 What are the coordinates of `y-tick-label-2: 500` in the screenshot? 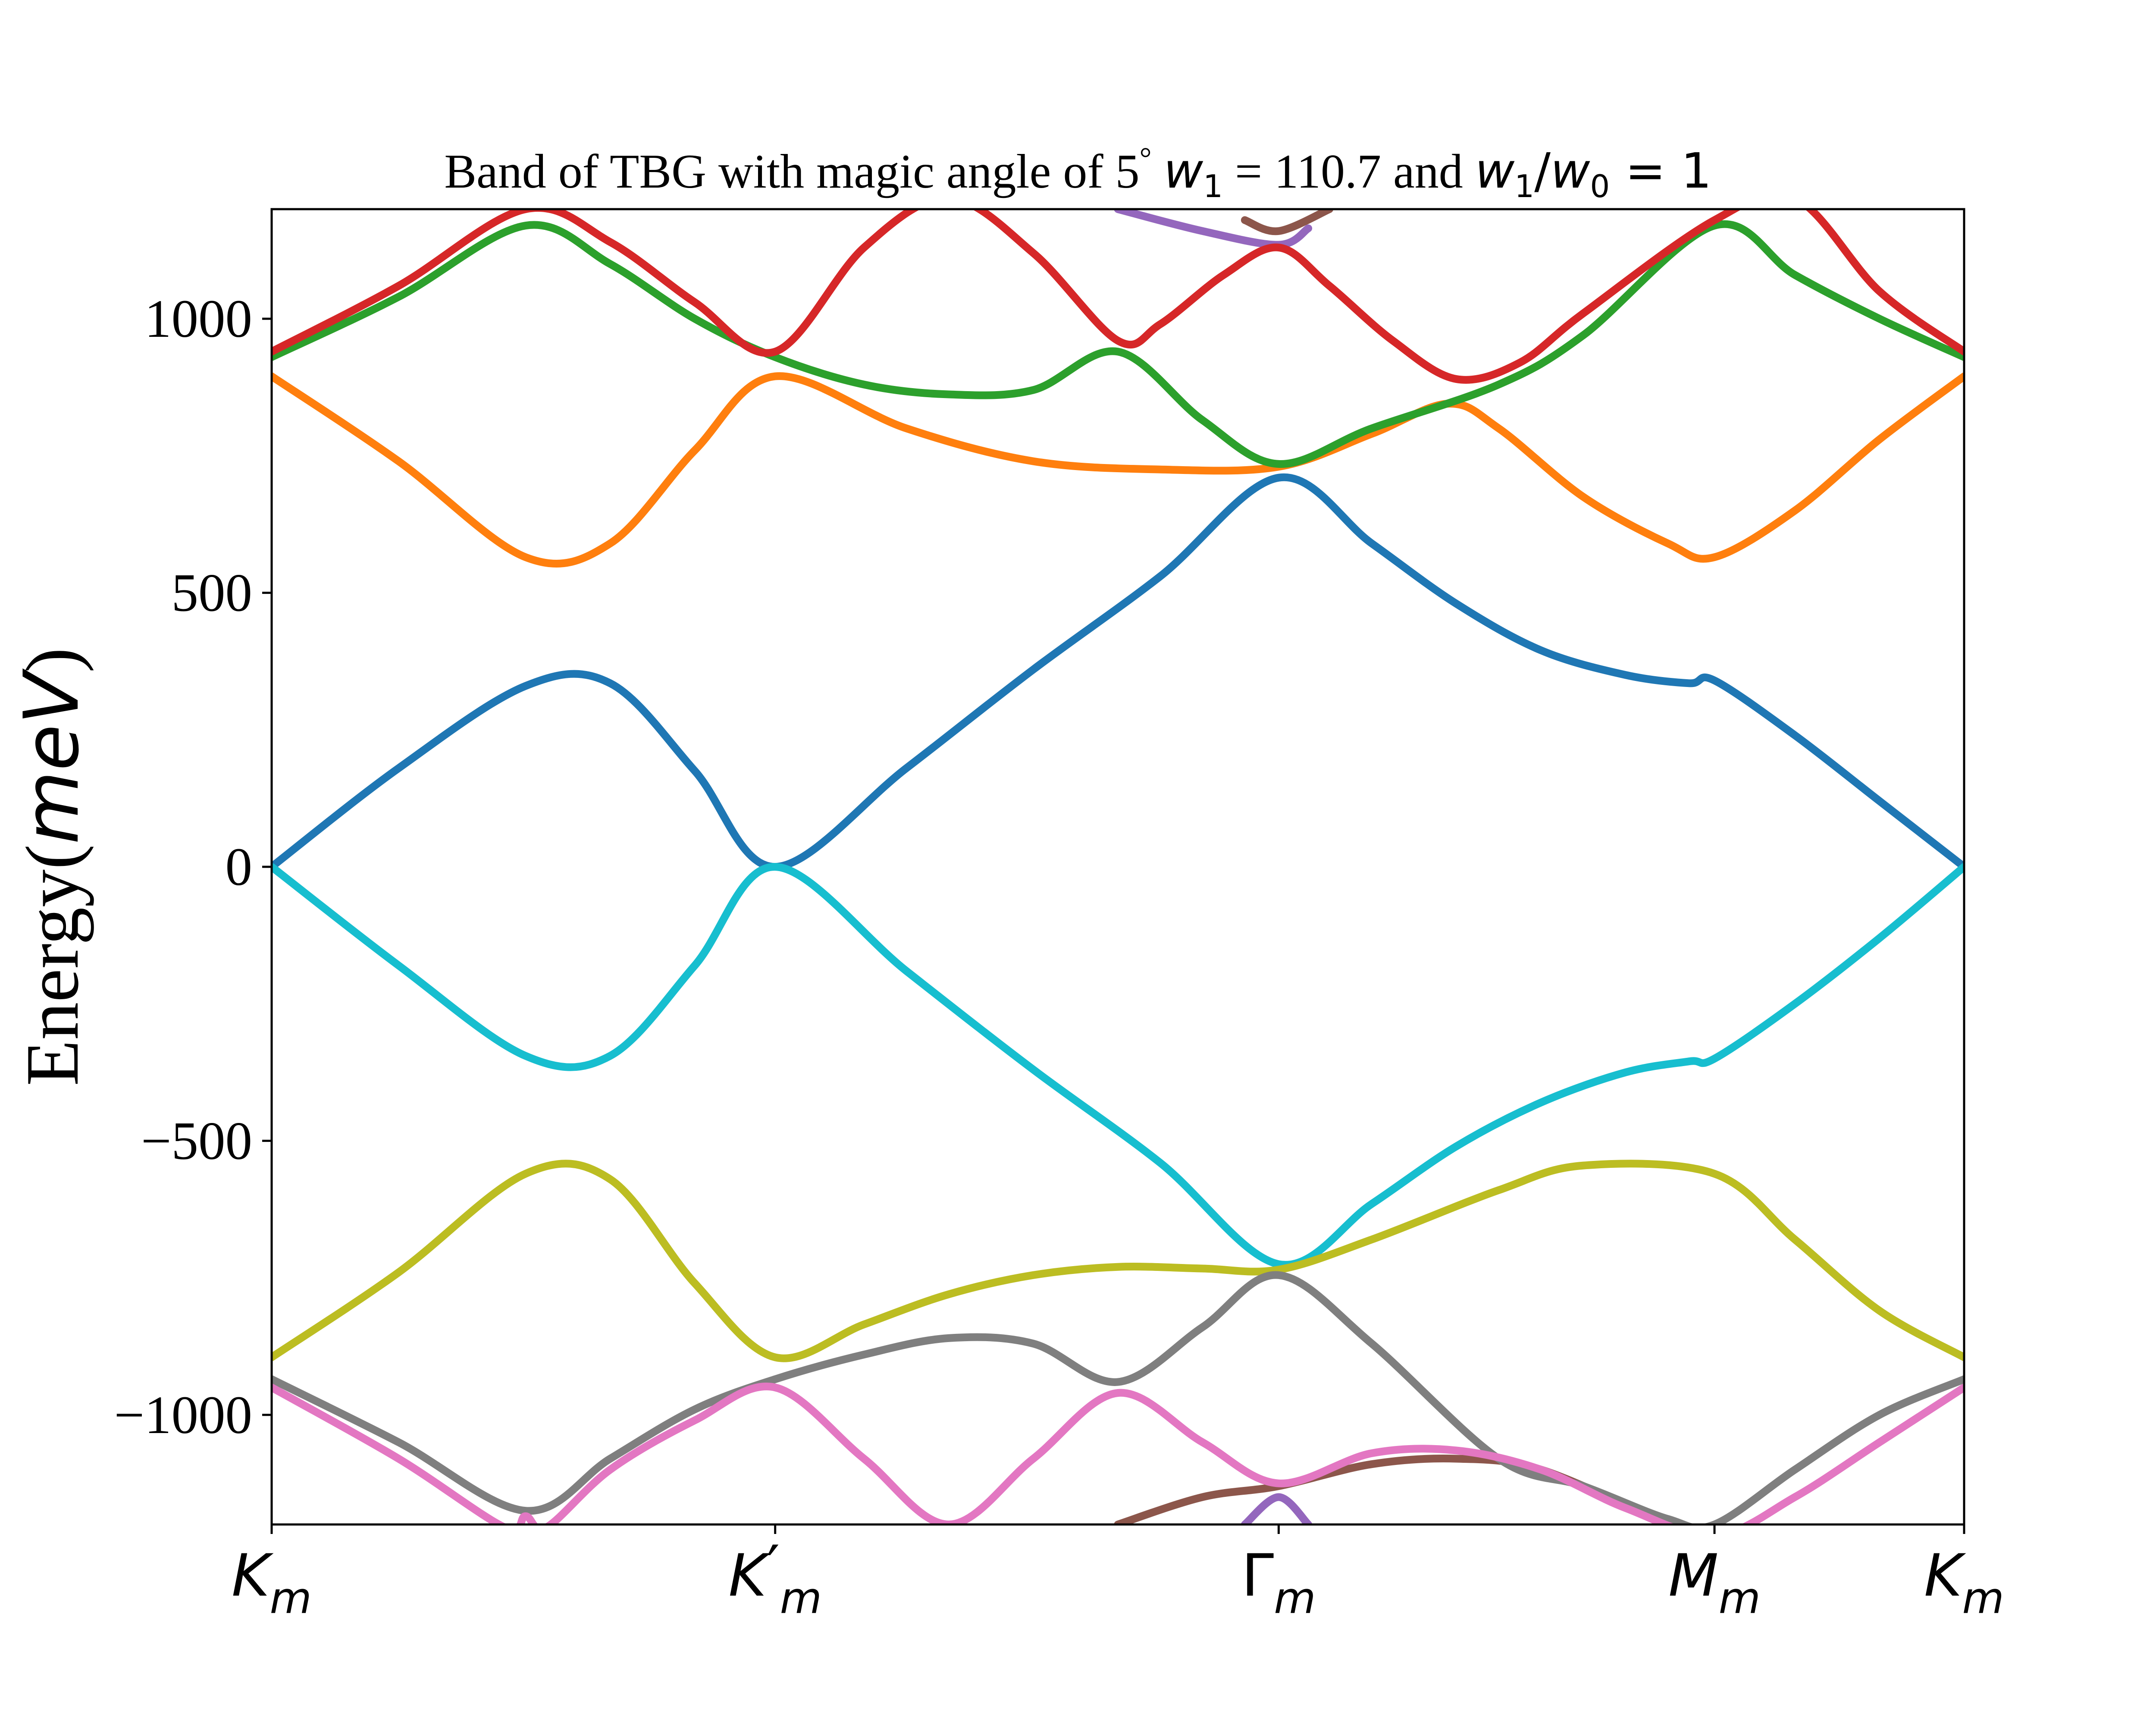 It's located at (212, 593).